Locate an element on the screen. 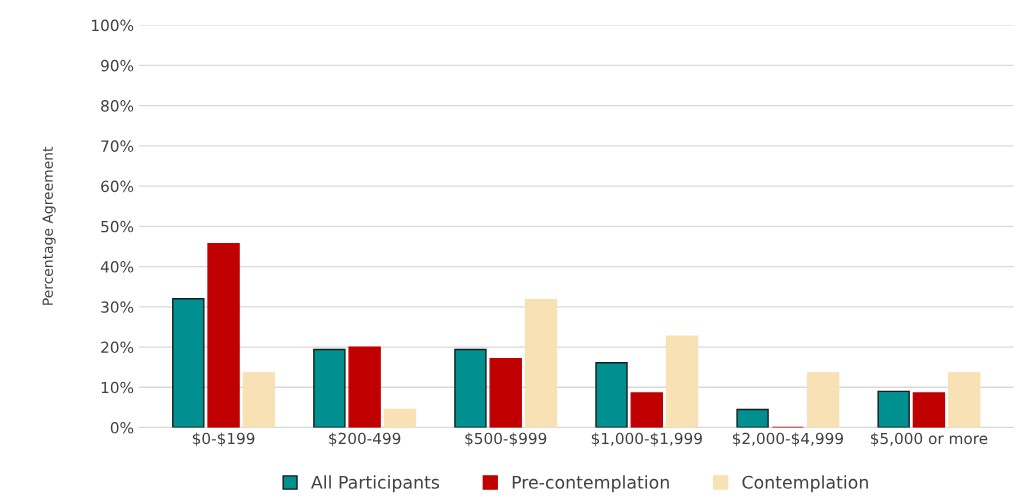 The image size is (1029, 503). y-tick-label: 60% is located at coordinates (117, 186).